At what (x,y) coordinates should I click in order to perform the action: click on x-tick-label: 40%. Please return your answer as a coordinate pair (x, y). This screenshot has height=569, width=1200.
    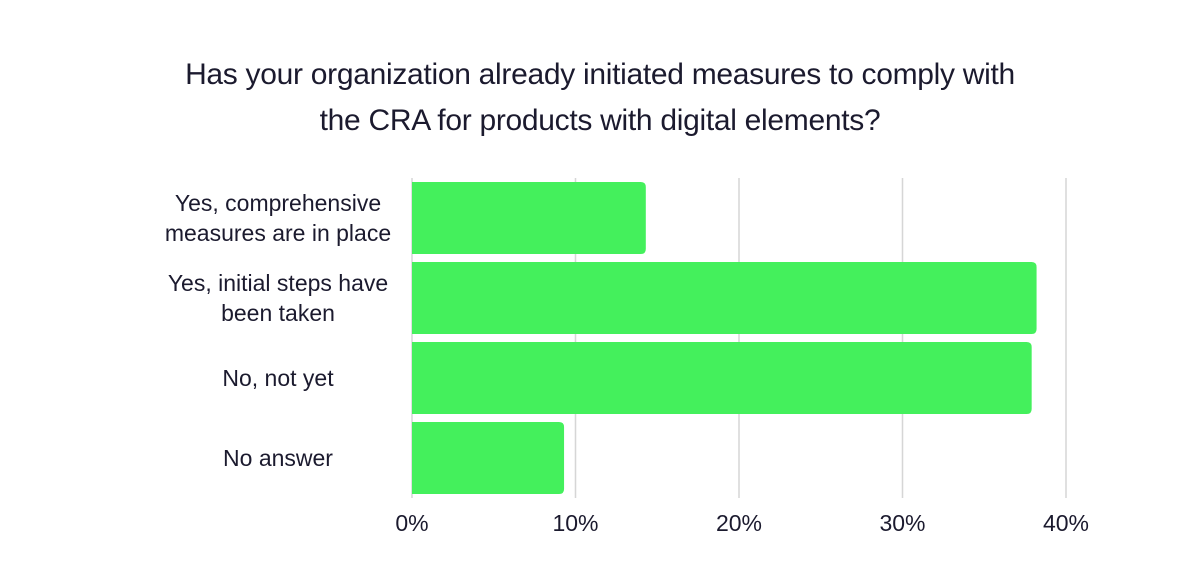
    Looking at the image, I should click on (1066, 523).